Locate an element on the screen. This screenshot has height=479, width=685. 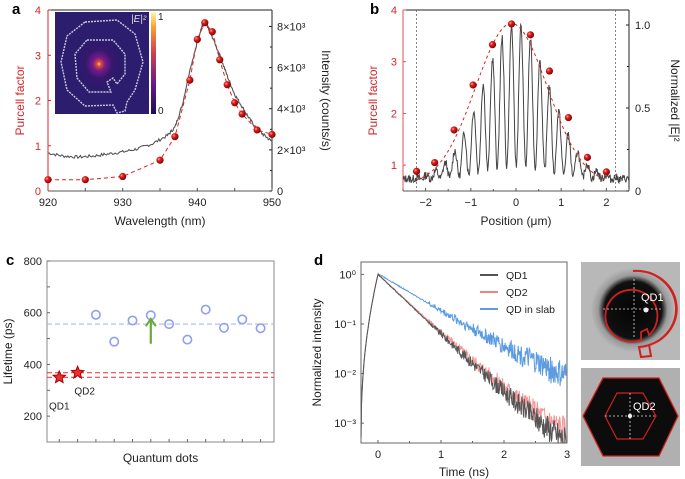
x-axis-label: Wavelength (nm) is located at coordinates (160, 221).